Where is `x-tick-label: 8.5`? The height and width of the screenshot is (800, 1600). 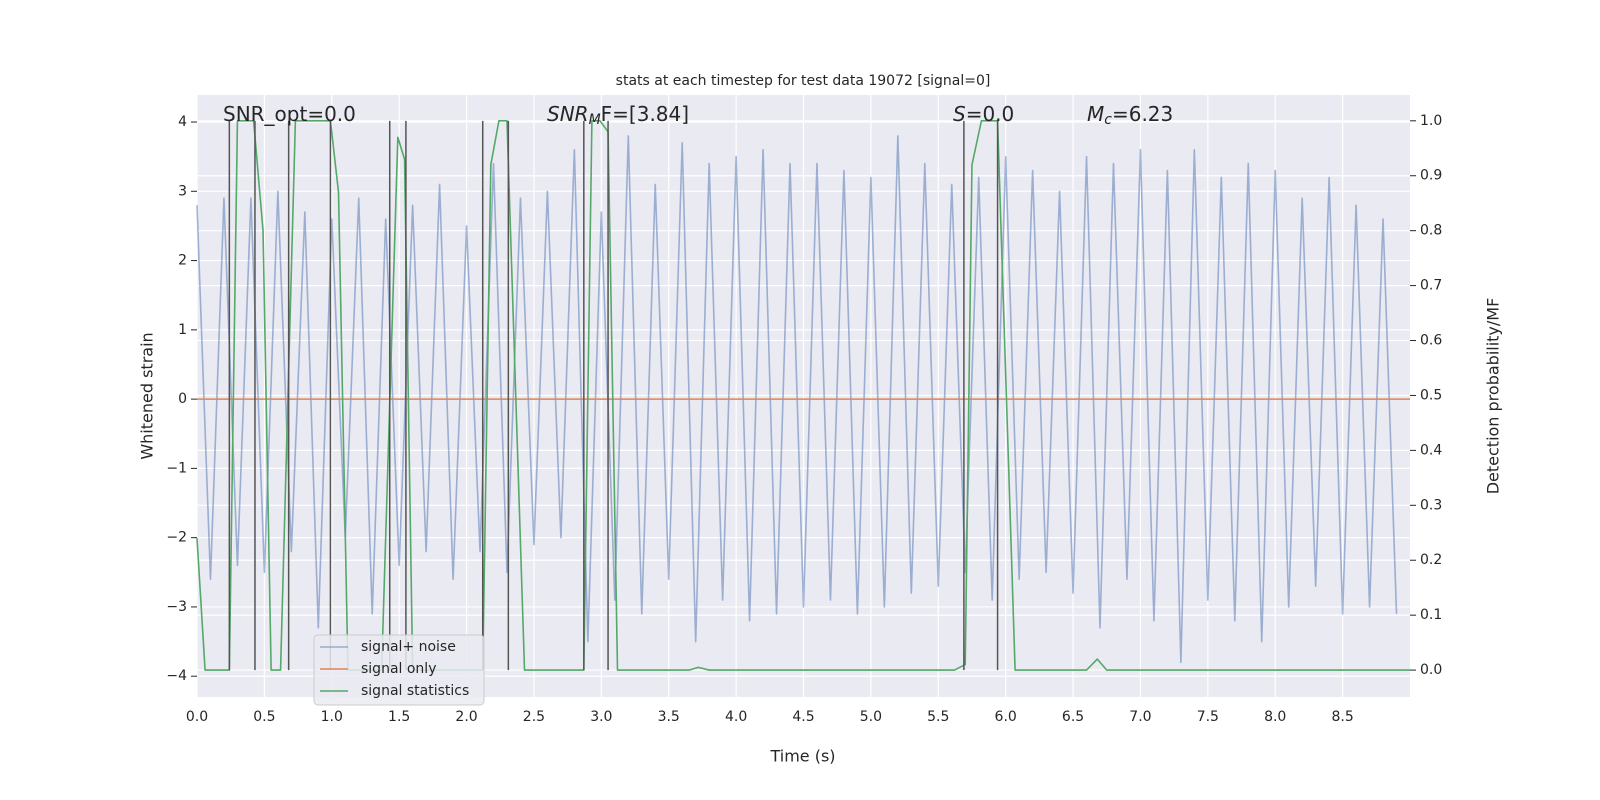
x-tick-label: 8.5 is located at coordinates (1342, 717).